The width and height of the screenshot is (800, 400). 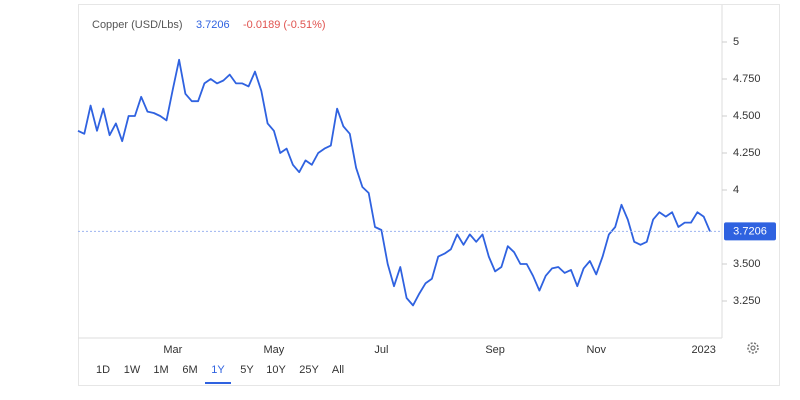 What do you see at coordinates (747, 153) in the screenshot?
I see `y-tick-label: 4.250` at bounding box center [747, 153].